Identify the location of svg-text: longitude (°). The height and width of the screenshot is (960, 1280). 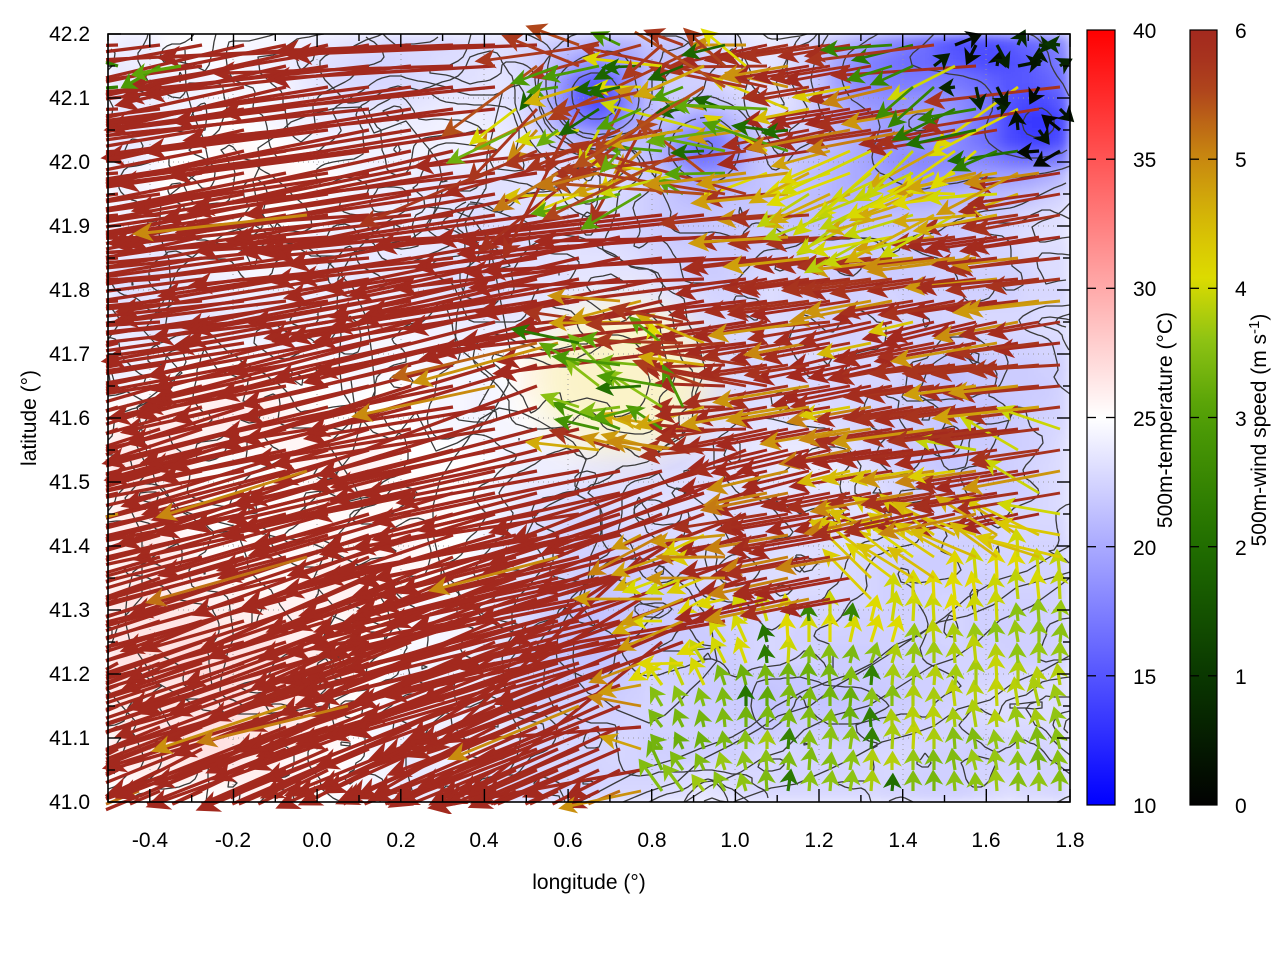
(588, 882).